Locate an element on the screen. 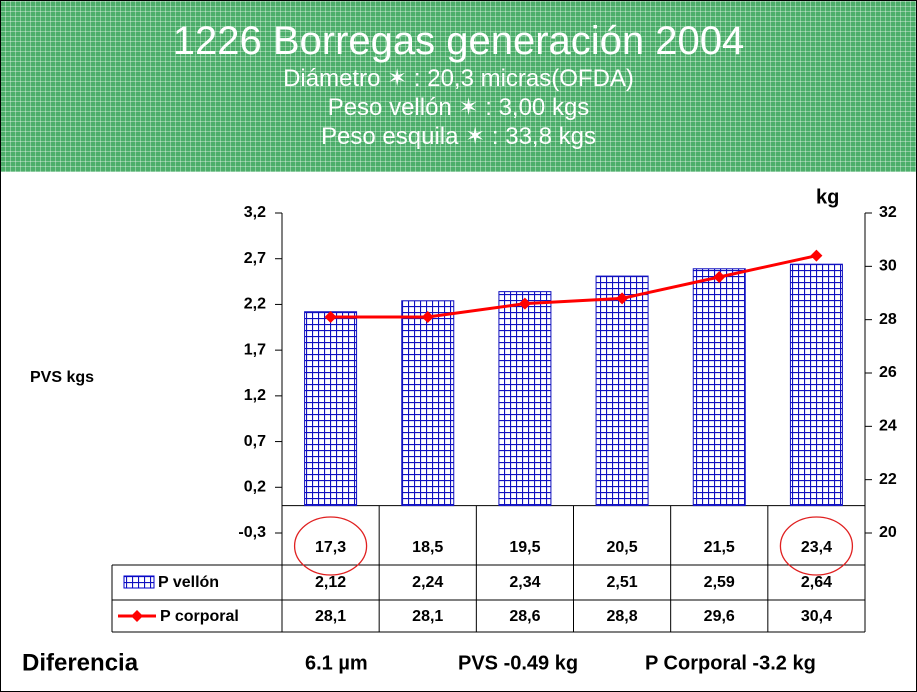 The height and width of the screenshot is (692, 917). y-tick-label: 3,2 is located at coordinates (255, 212).